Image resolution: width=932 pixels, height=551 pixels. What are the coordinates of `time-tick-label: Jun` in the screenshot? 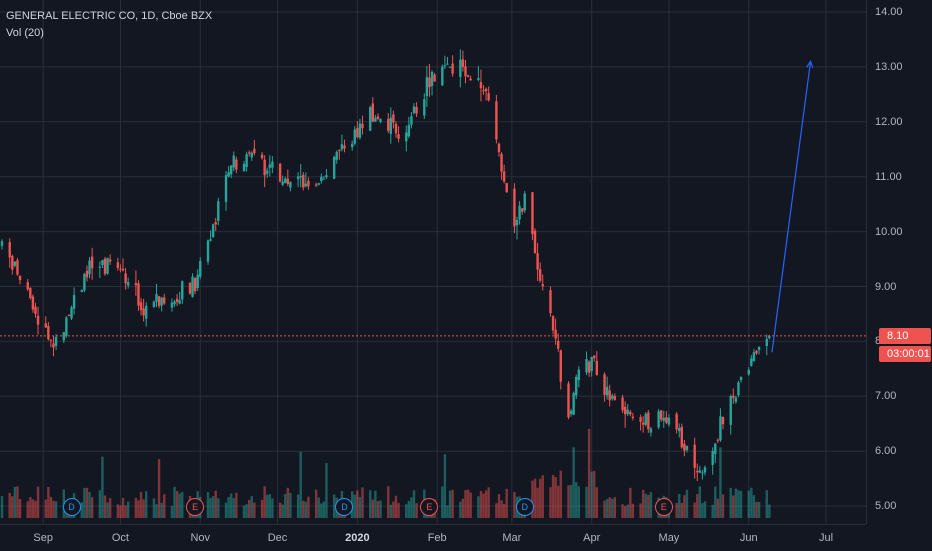 It's located at (748, 538).